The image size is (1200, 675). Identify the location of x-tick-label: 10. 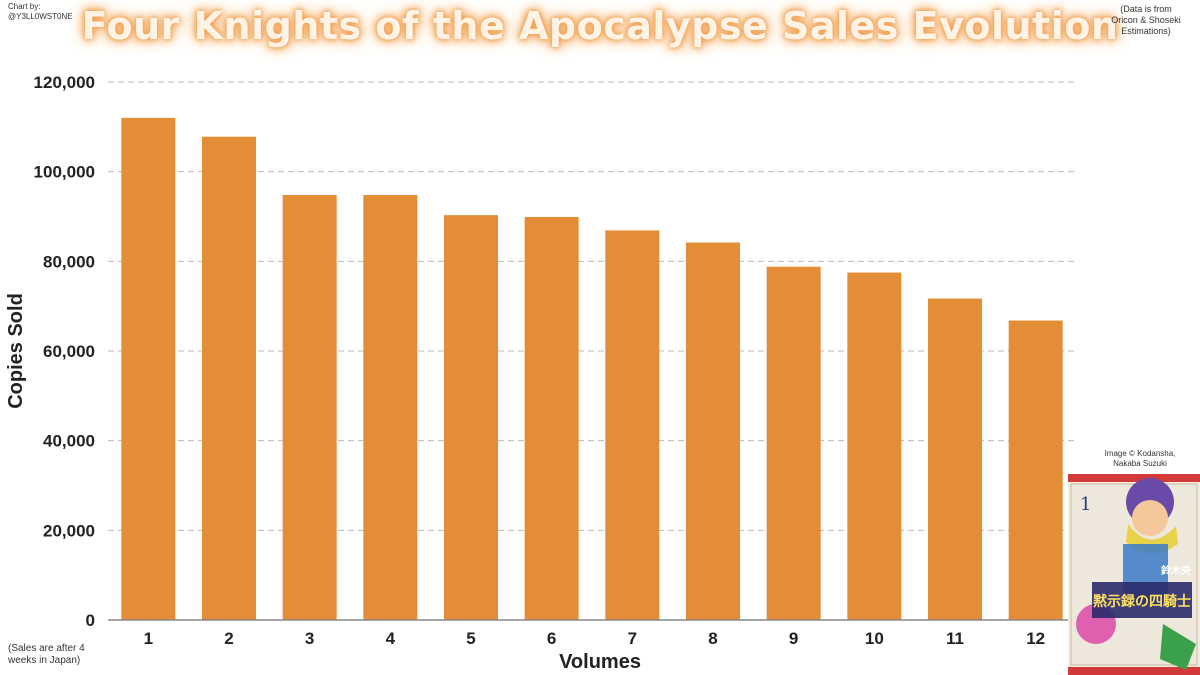
(874, 638).